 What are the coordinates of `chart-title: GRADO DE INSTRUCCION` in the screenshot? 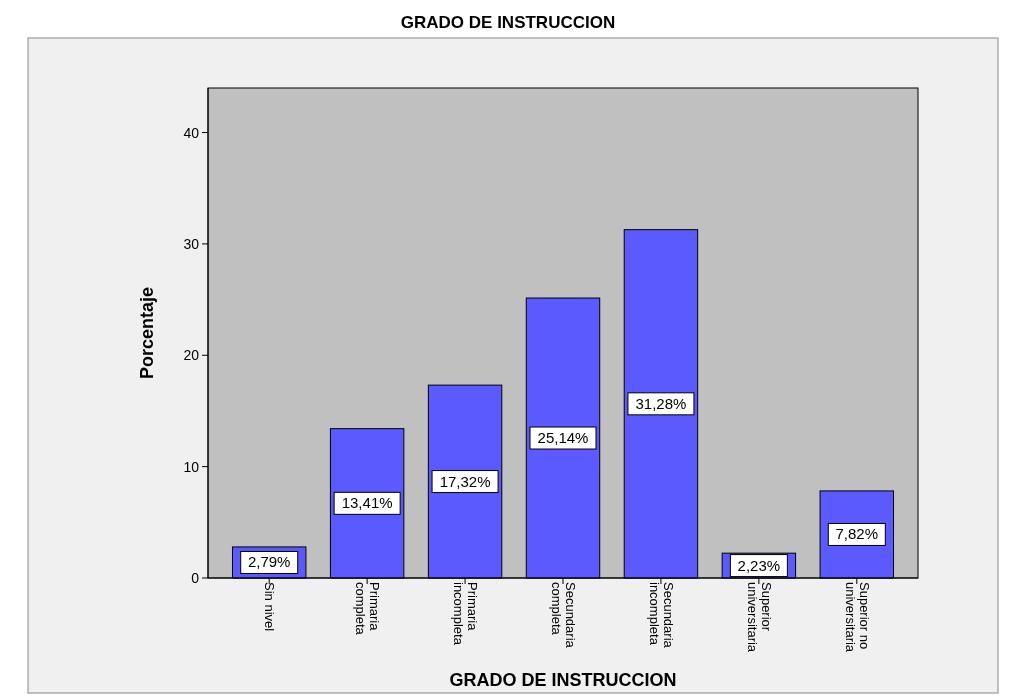 It's located at (508, 22).